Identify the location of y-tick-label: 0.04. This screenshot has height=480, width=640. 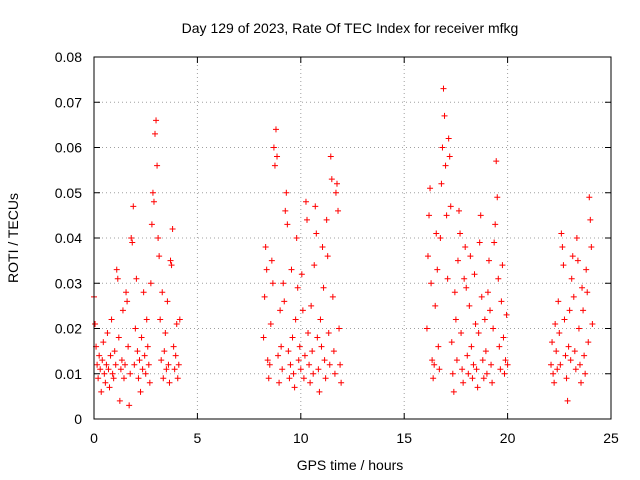
(68, 238).